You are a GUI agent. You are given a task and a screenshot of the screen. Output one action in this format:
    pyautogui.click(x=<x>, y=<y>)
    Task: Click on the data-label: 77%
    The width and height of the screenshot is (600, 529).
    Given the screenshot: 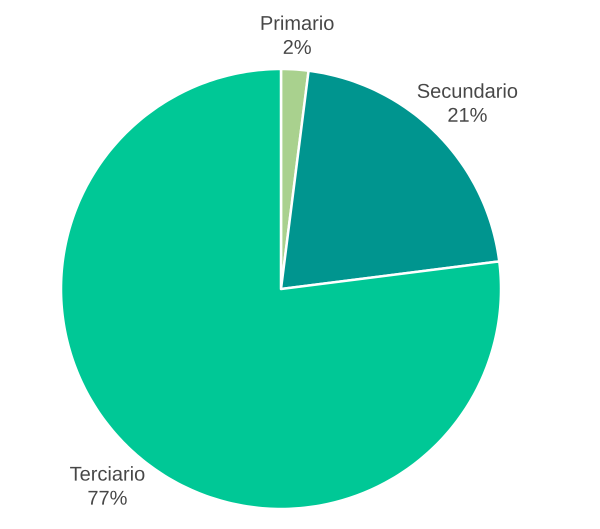 What is the action you would take?
    pyautogui.click(x=107, y=497)
    